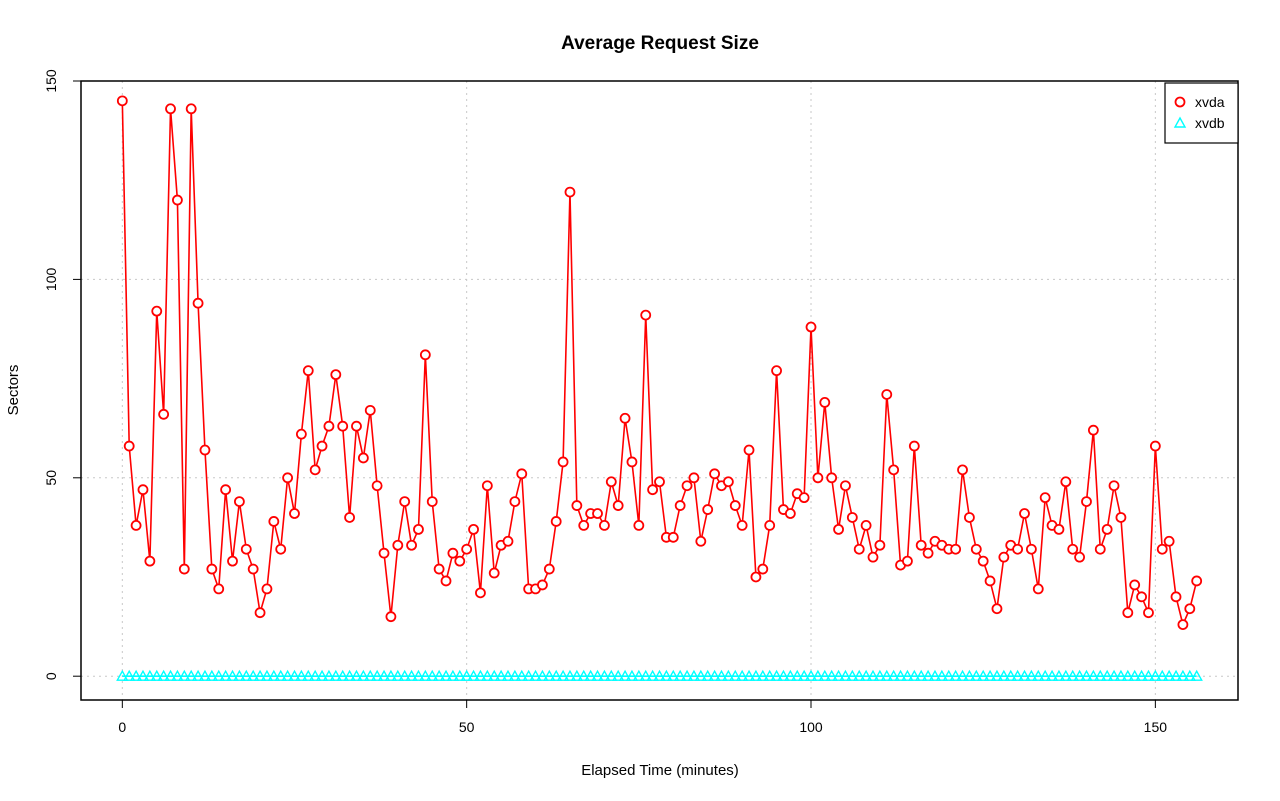  What do you see at coordinates (62, 374) in the screenshot?
I see `y-axis: 0 50 100 150` at bounding box center [62, 374].